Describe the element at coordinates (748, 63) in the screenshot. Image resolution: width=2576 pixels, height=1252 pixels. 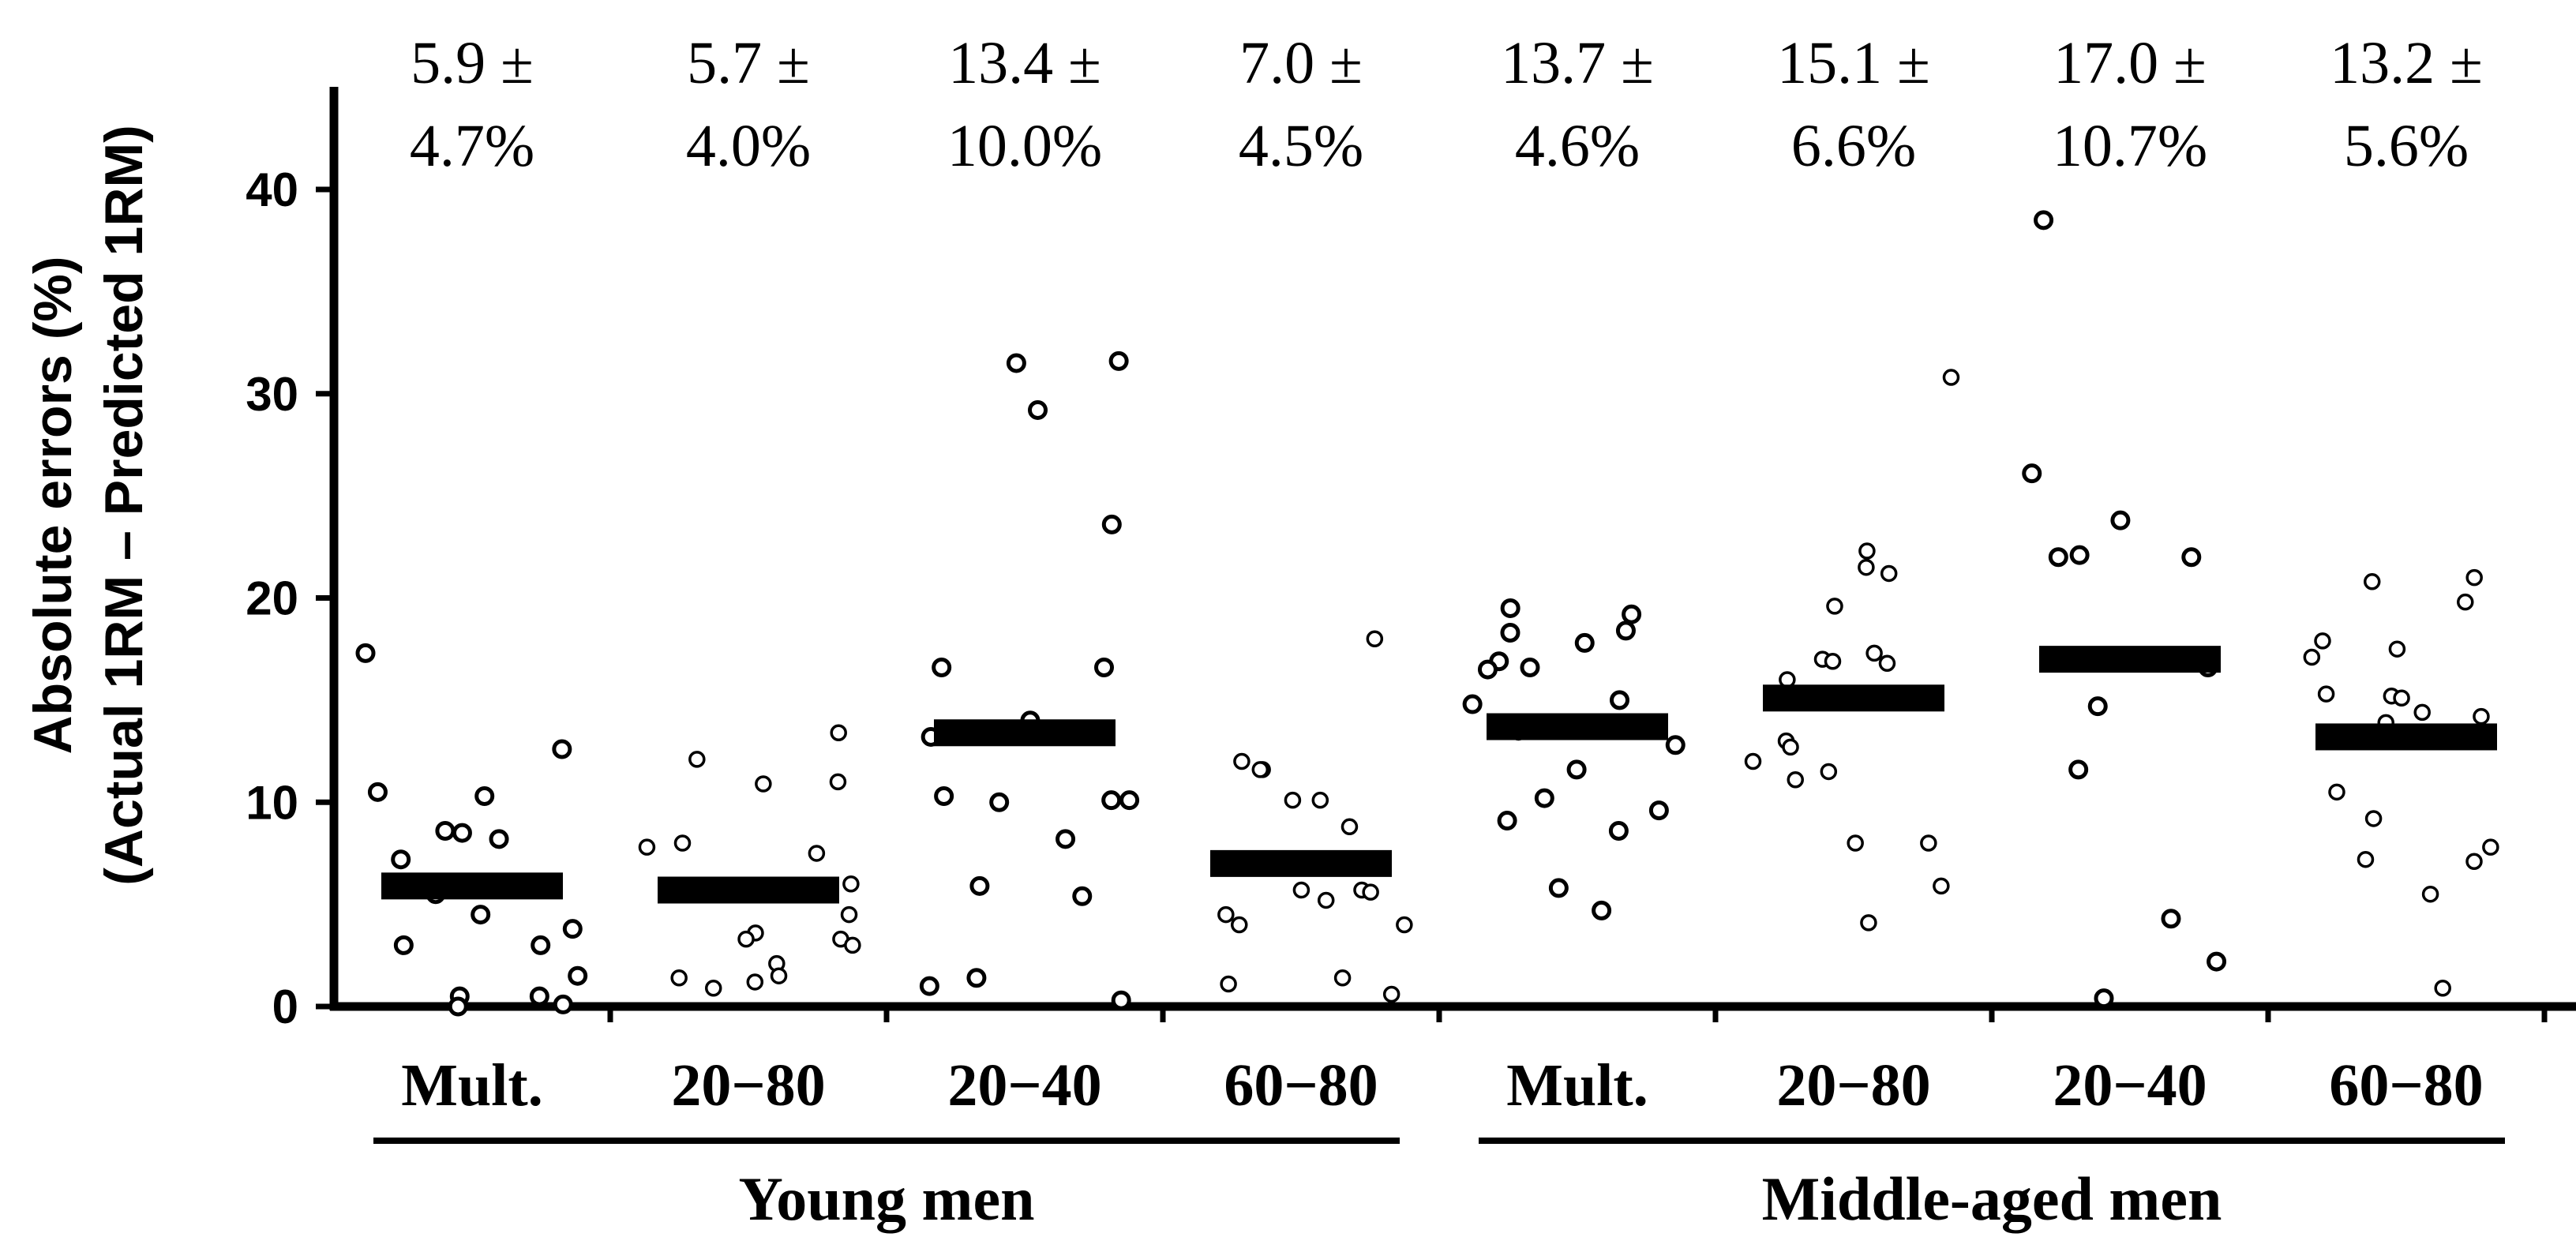
I see `mean-sd-annotation: 5.7 ±` at that location.